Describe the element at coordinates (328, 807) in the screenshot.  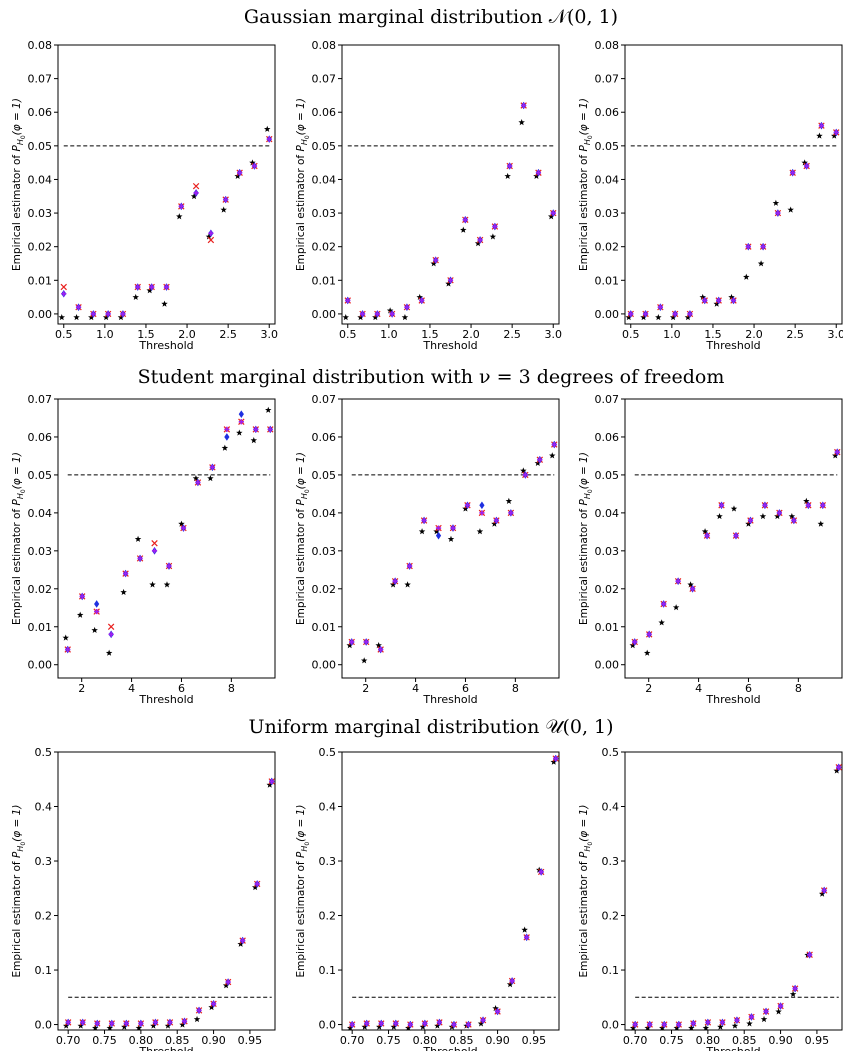
I see `y-tick-label: 0.4` at that location.